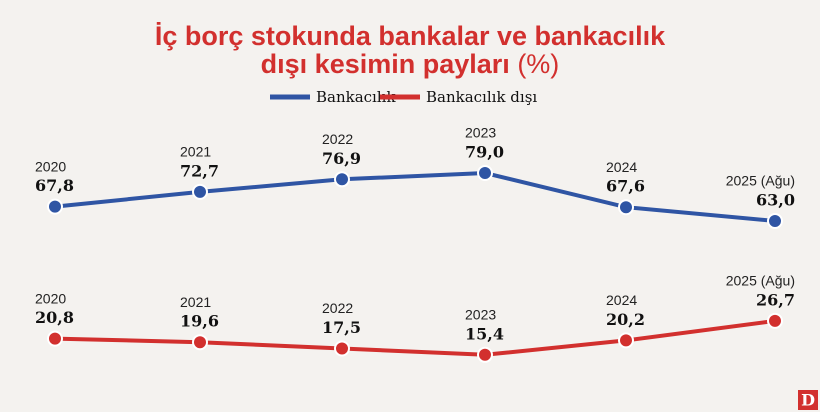 The image size is (820, 412). I want to click on chart-title: İç borç stokunda bankalar ve bankacılık, so click(410, 36).